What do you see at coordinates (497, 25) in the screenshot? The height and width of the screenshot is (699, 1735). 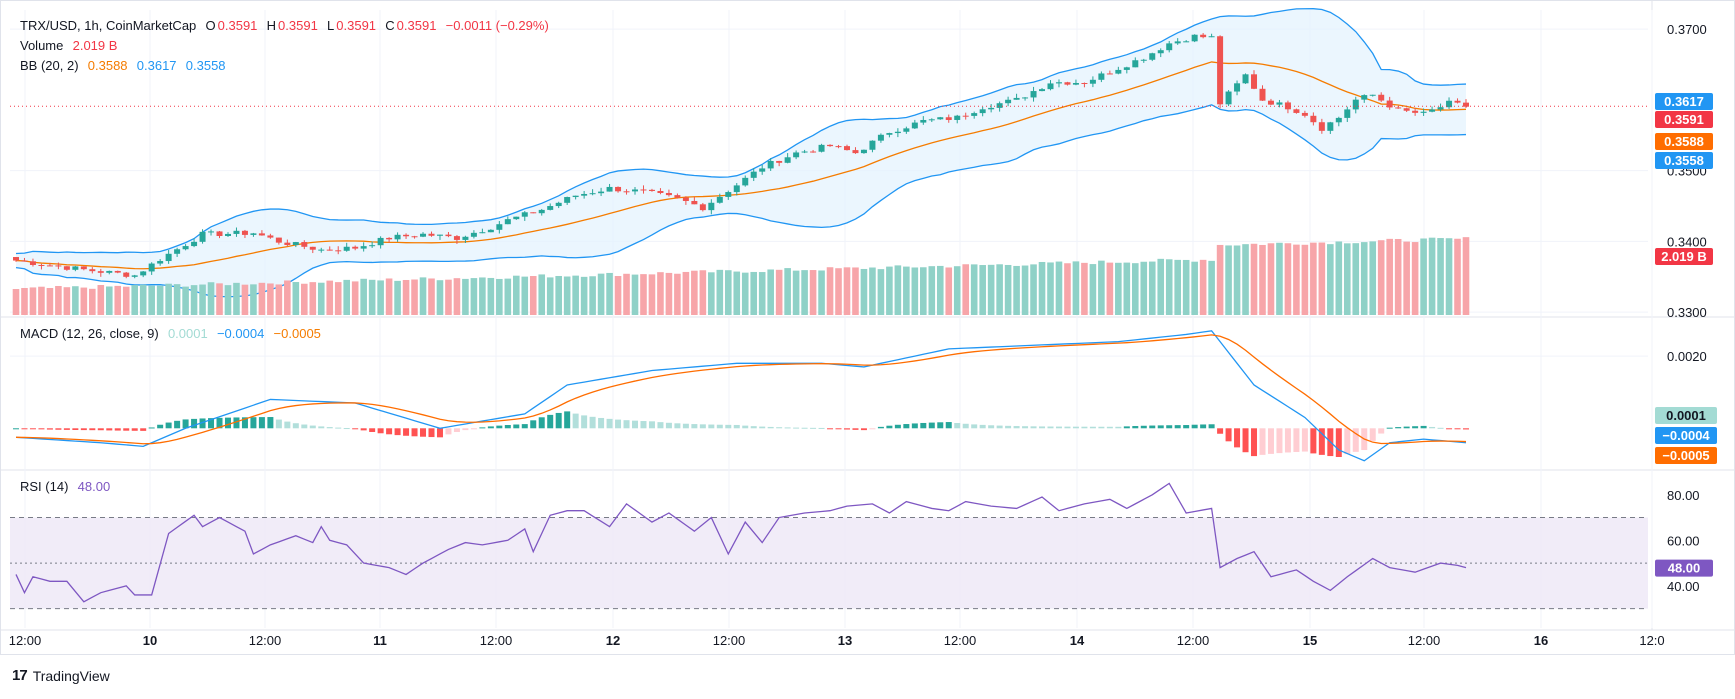 I see `change-value: −0.0011 (−0.29%)` at bounding box center [497, 25].